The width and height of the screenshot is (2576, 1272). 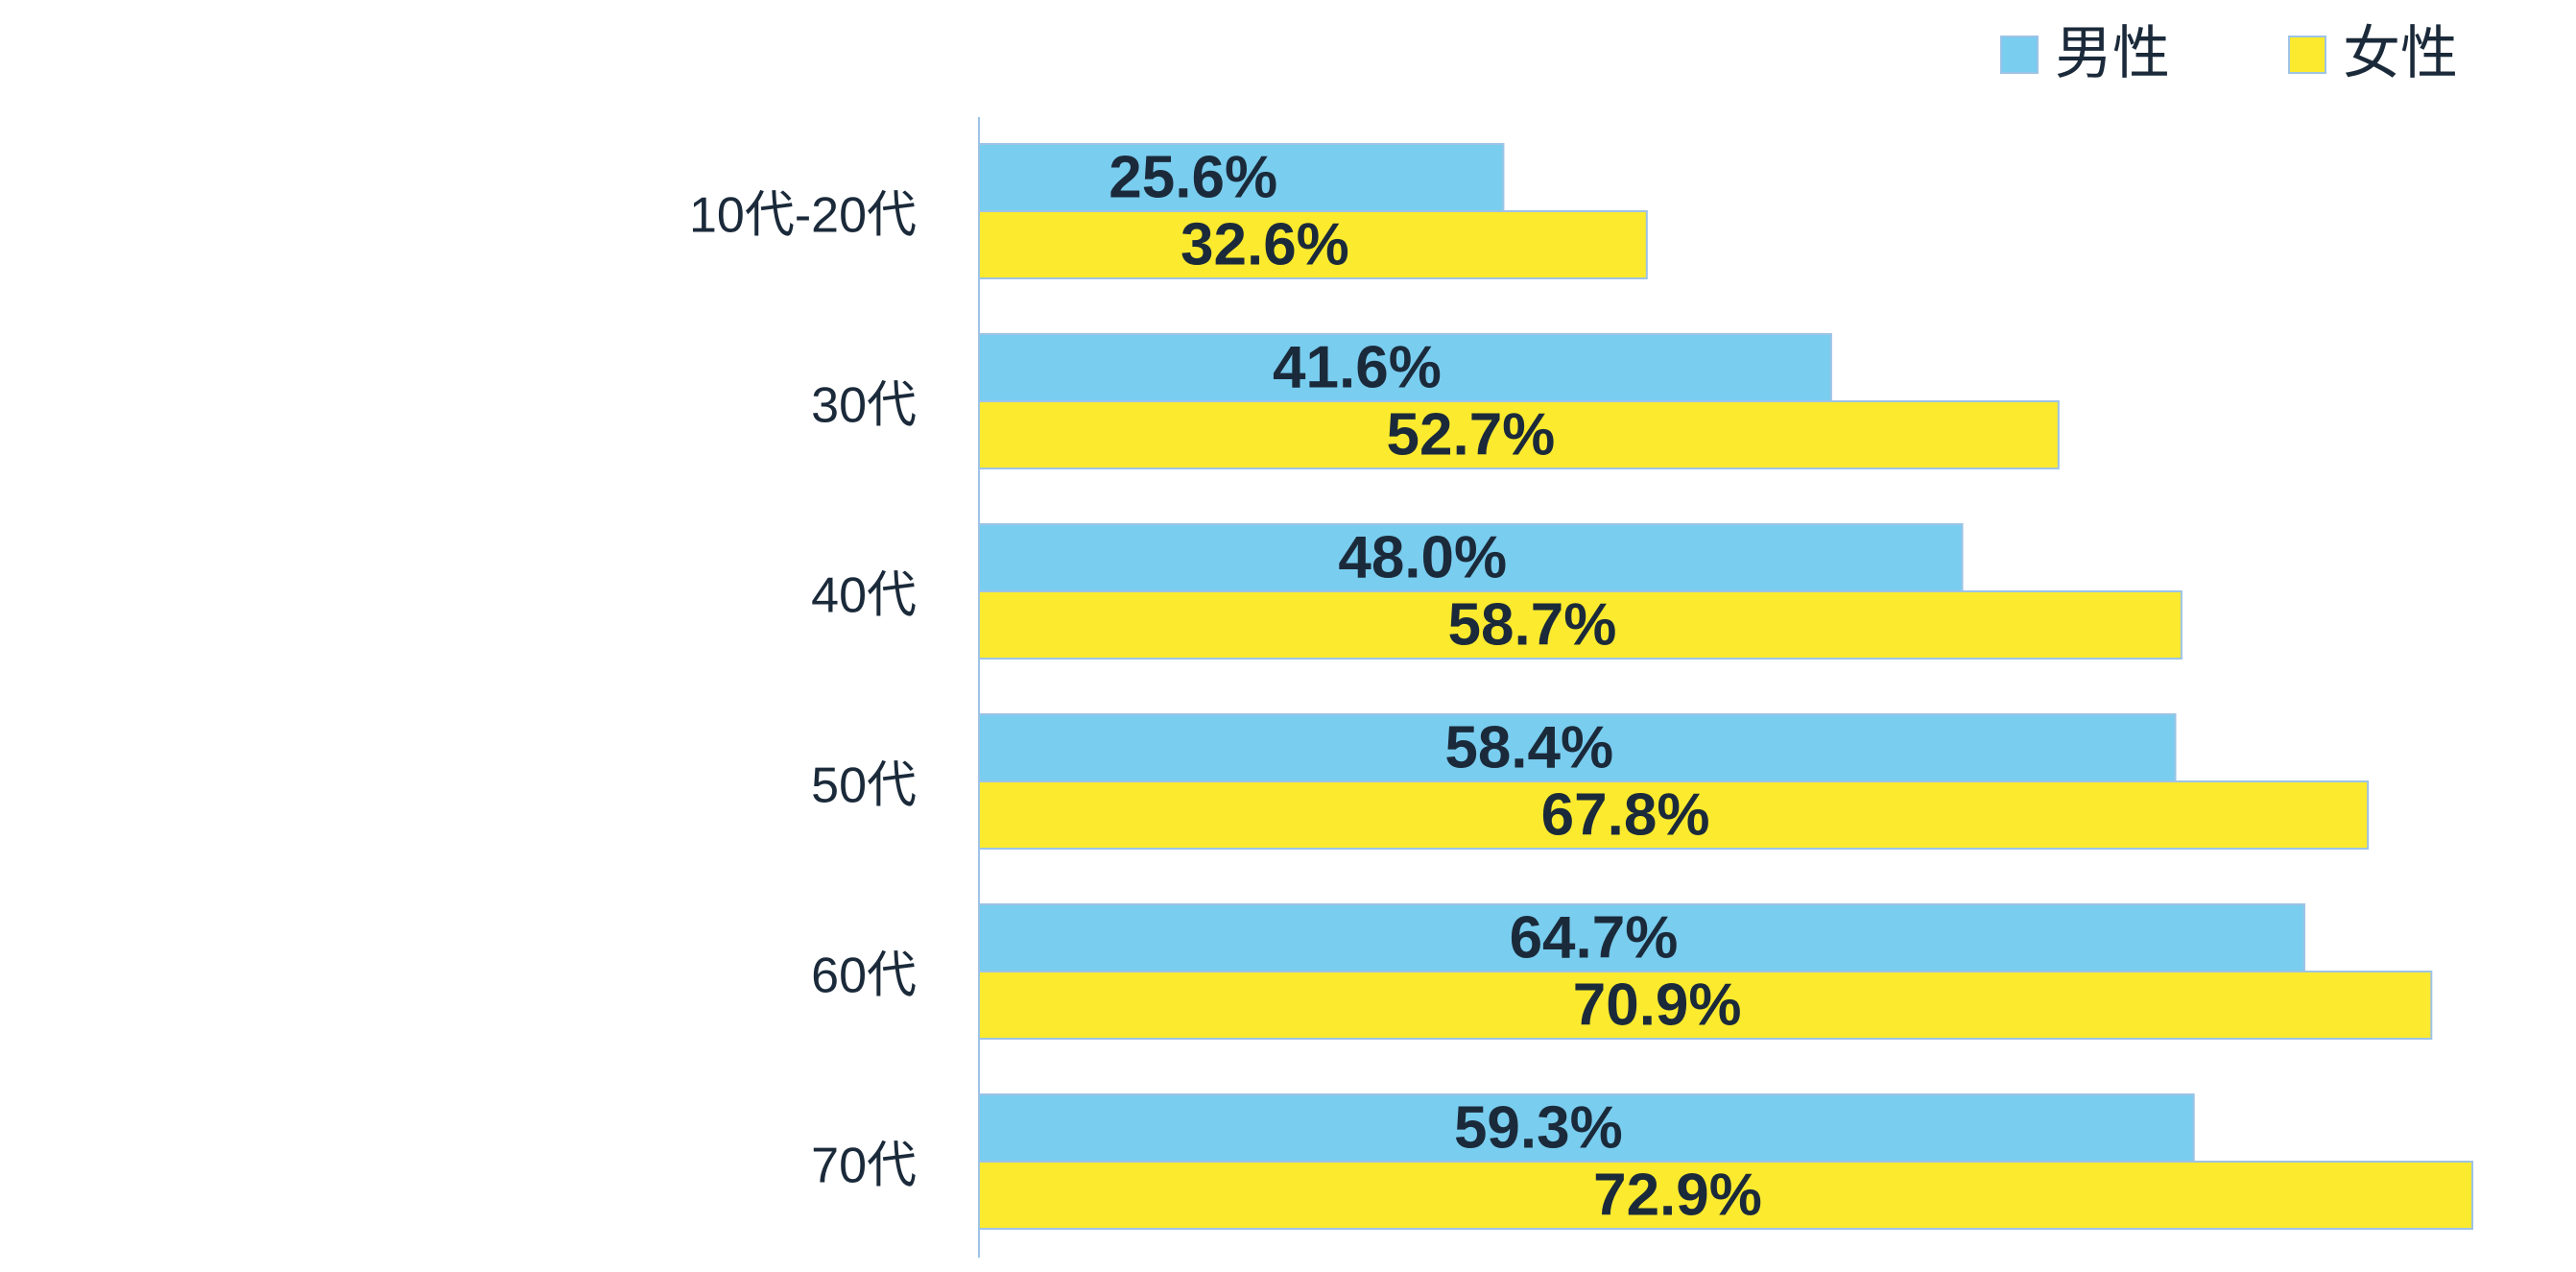 I want to click on data-label: 67.8%, so click(x=1625, y=815).